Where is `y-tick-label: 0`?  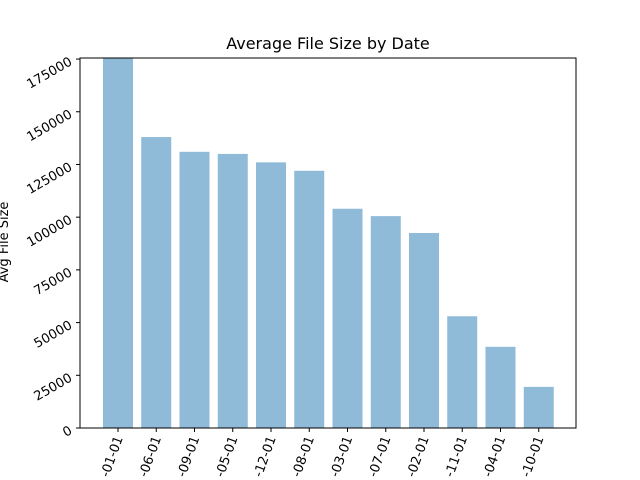 y-tick-label: 0 is located at coordinates (67, 431).